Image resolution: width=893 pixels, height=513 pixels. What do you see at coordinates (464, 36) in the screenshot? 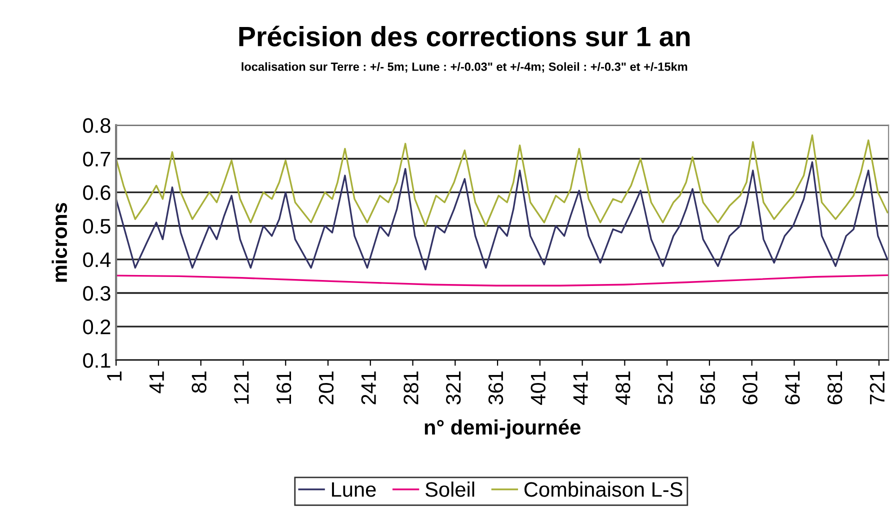
I see `chart-title: Précision des corrections sur 1 an` at bounding box center [464, 36].